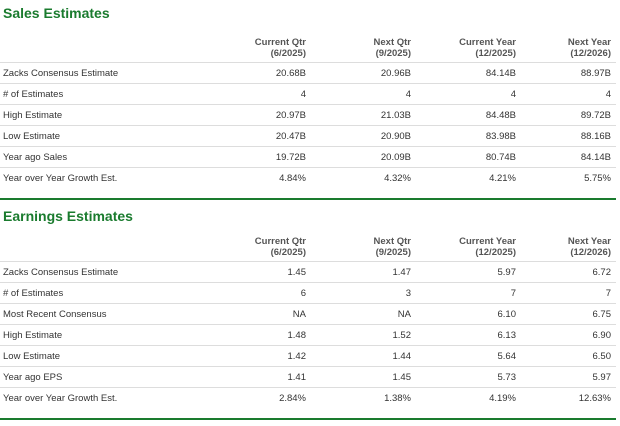 Image resolution: width=620 pixels, height=426 pixels. What do you see at coordinates (468, 115) in the screenshot?
I see `table-cell: 84.48B` at bounding box center [468, 115].